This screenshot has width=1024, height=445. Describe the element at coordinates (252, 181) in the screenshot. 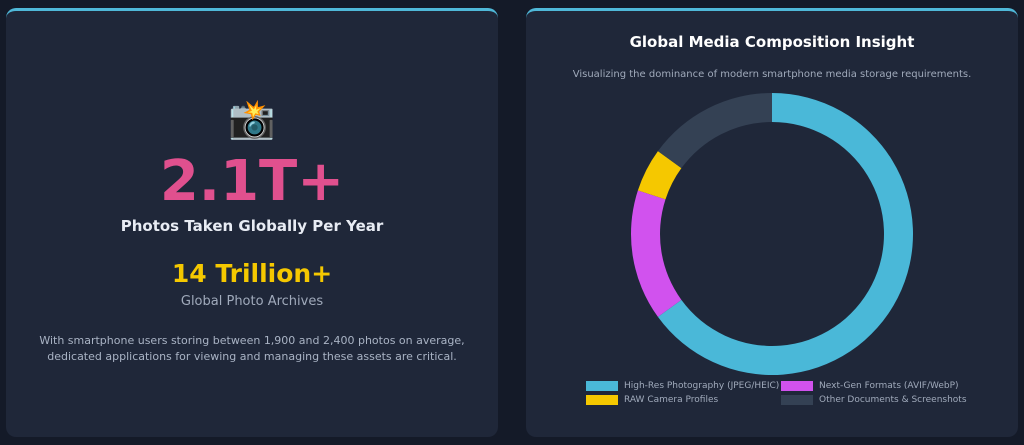

I see `headline-value: 2.1T+` at that location.